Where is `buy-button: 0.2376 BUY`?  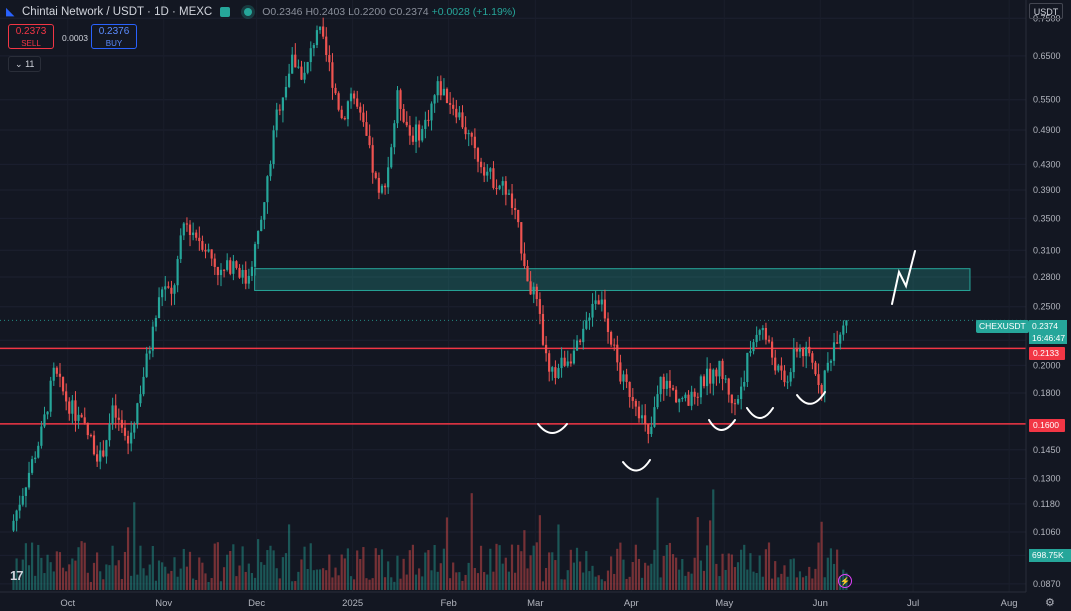 buy-button: 0.2376 BUY is located at coordinates (114, 36).